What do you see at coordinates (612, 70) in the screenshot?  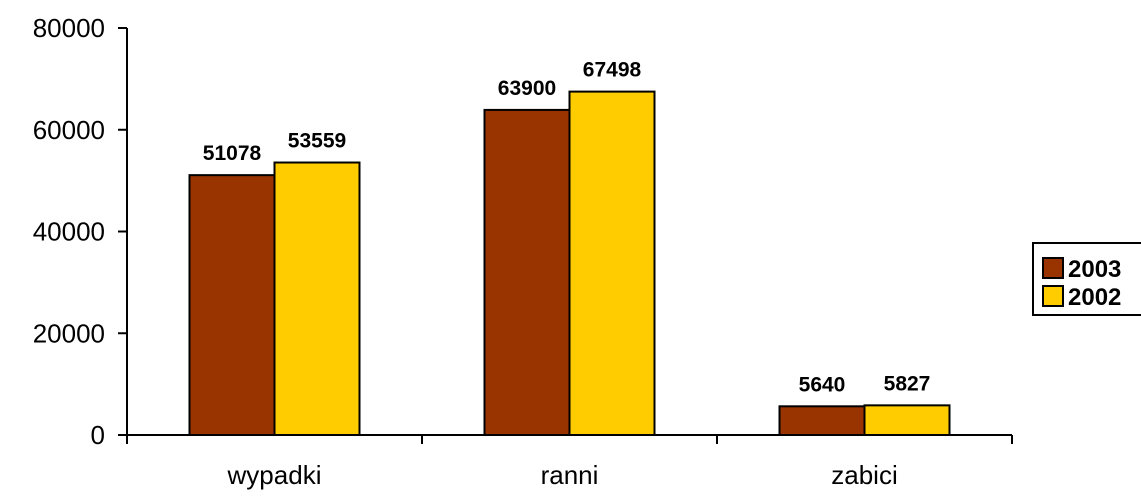 I see `data-label-2002-ranni: 67498` at bounding box center [612, 70].